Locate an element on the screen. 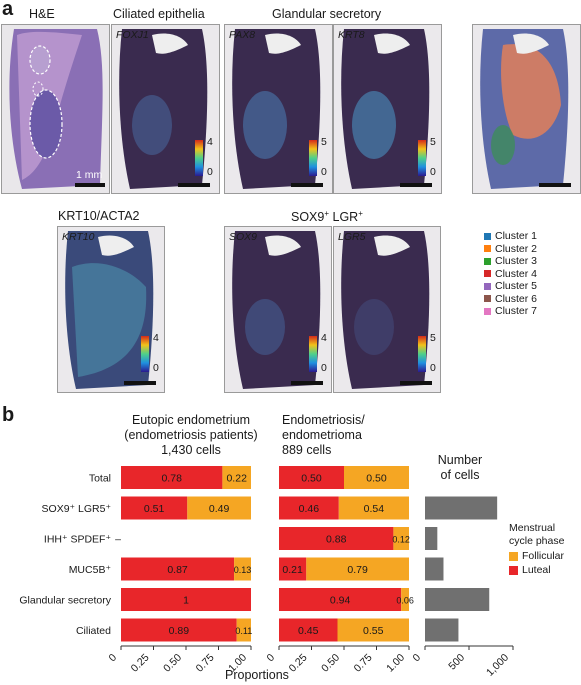 This screenshot has height=685, width=581. data-label-luteal: 1 is located at coordinates (186, 601).